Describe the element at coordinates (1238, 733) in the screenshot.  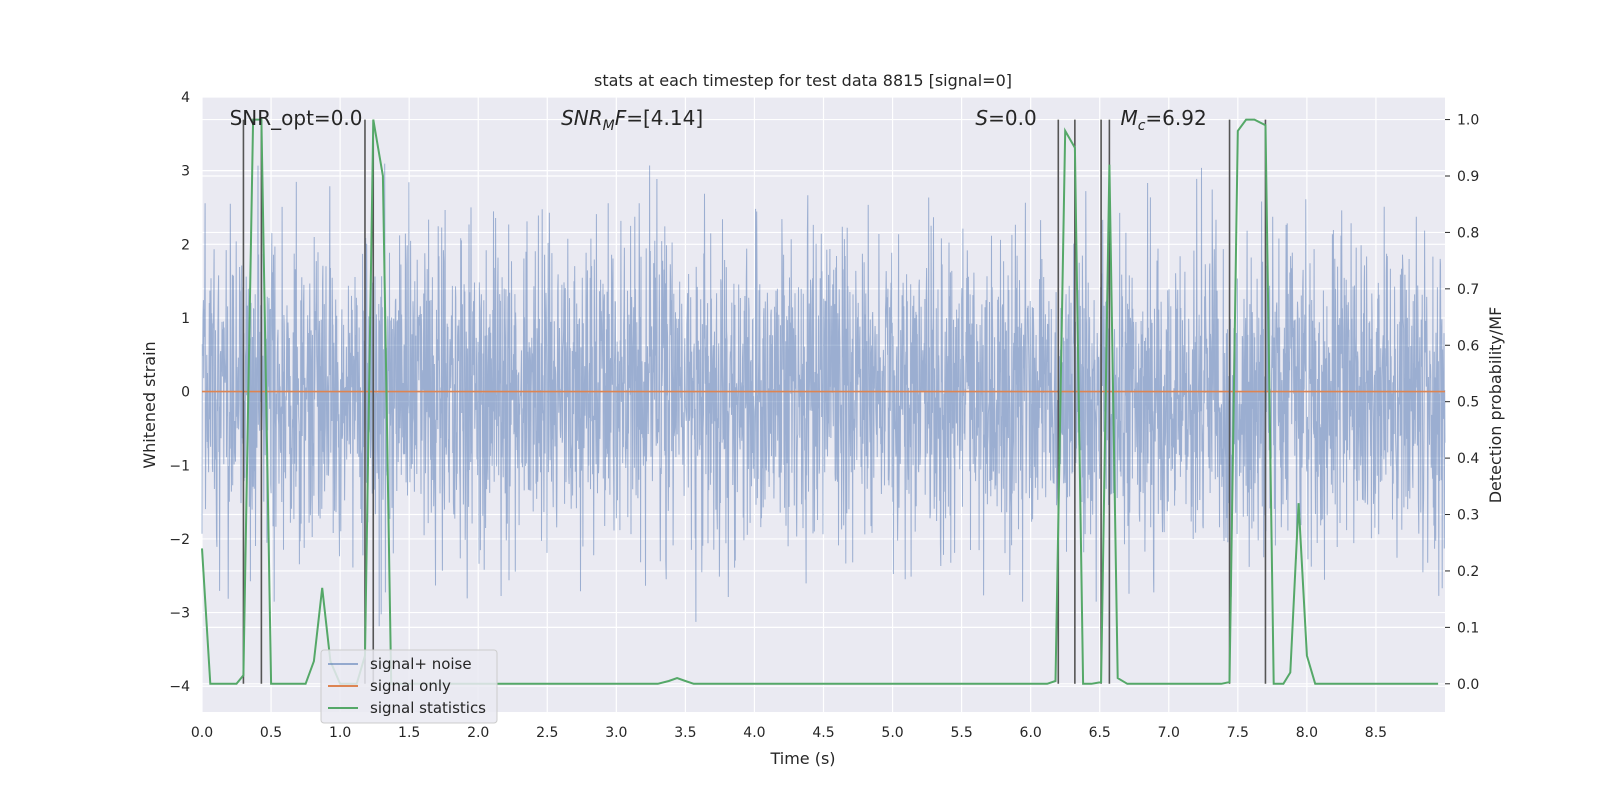
I see `x-tick-label: 7.5` at that location.